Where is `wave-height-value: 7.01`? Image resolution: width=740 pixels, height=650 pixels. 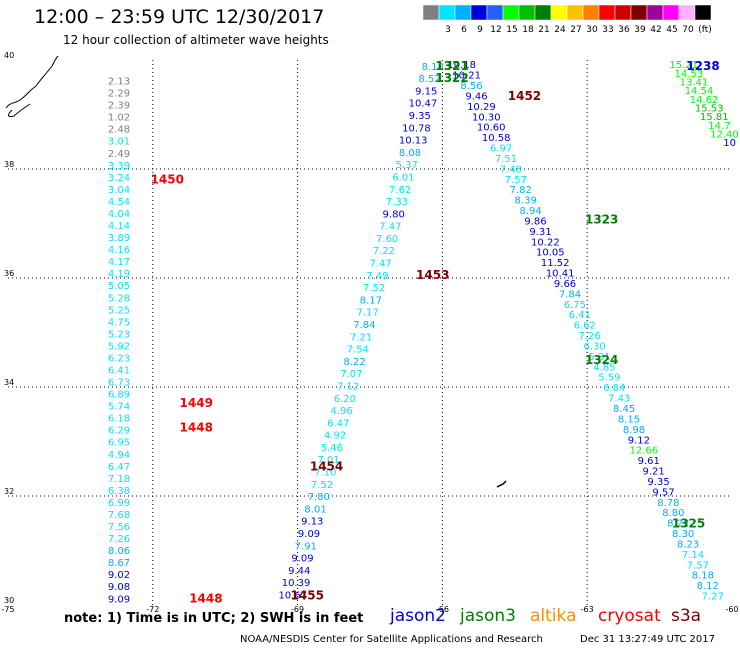
wave-height-value: 7.01 is located at coordinates (328, 460).